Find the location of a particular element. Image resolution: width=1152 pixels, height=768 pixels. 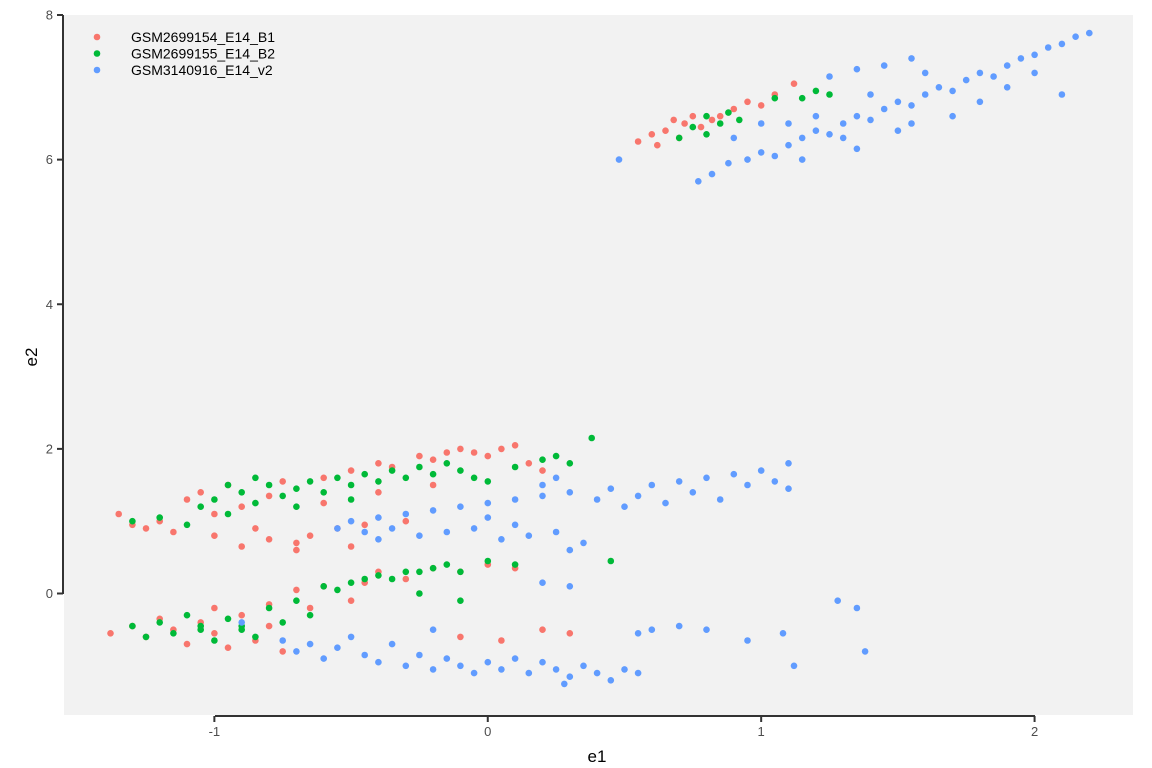

y-axis-title: e2 is located at coordinates (31, 357).